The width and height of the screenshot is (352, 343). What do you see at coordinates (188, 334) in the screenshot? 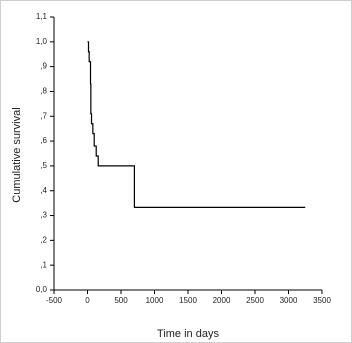
I see `x-axis-title: Time in days` at bounding box center [188, 334].